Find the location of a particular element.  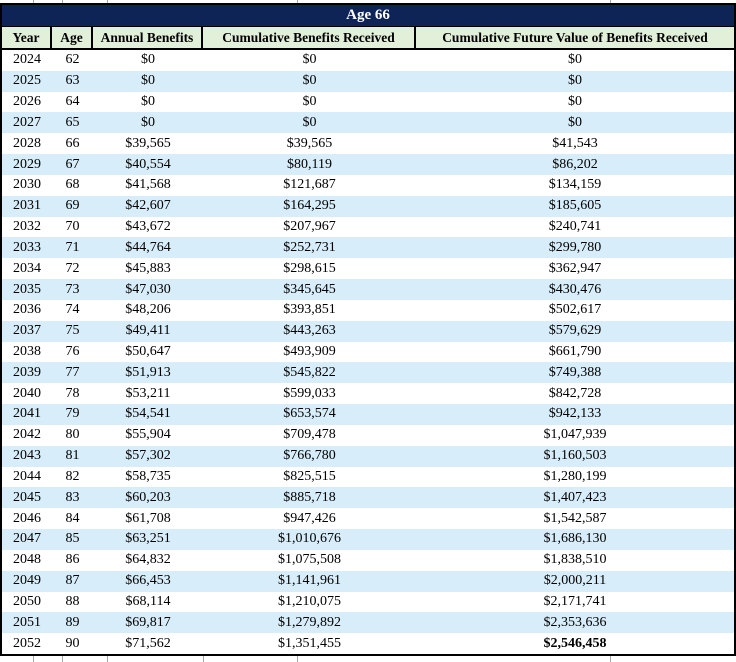

table-row: 2028 66 $39,565 $39,565 $41,543 is located at coordinates (368, 144).